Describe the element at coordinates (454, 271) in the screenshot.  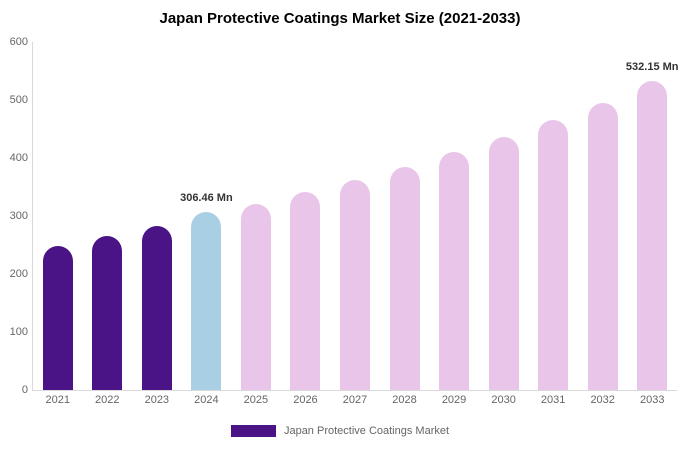
I see `bar-2029` at that location.